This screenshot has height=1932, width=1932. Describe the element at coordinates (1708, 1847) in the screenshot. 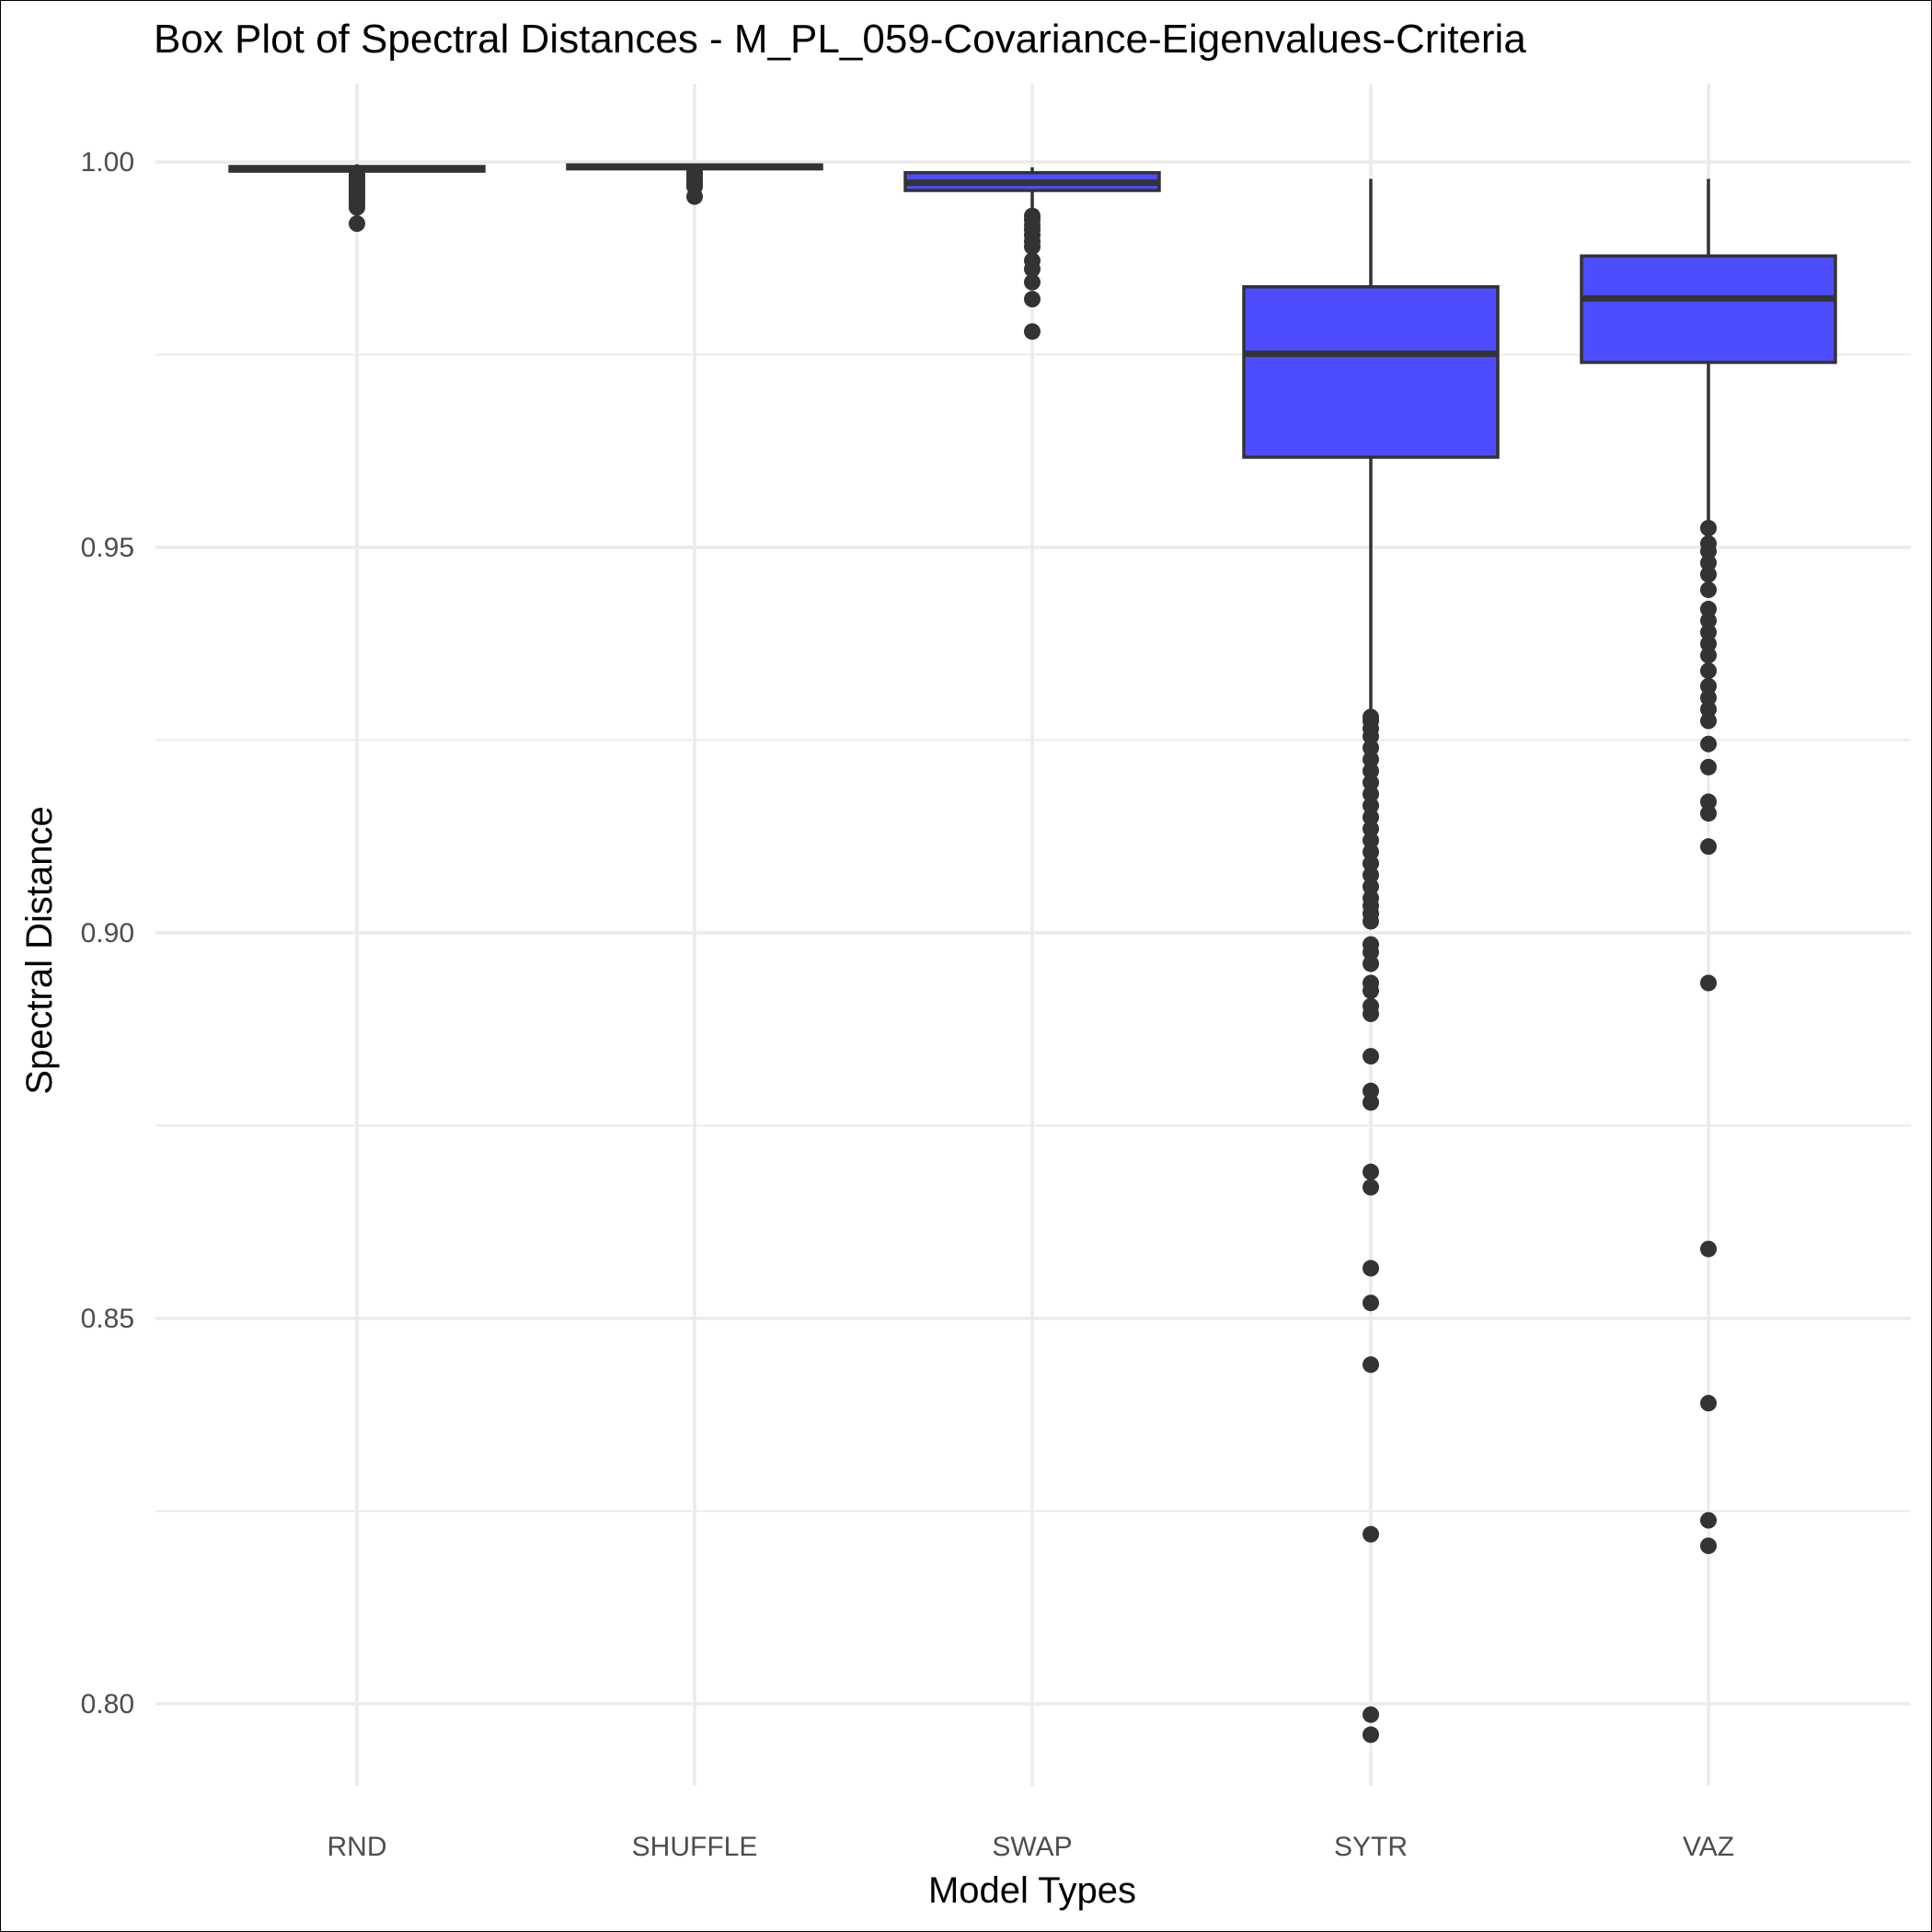

I see `x-tick-label: VAZ` at that location.